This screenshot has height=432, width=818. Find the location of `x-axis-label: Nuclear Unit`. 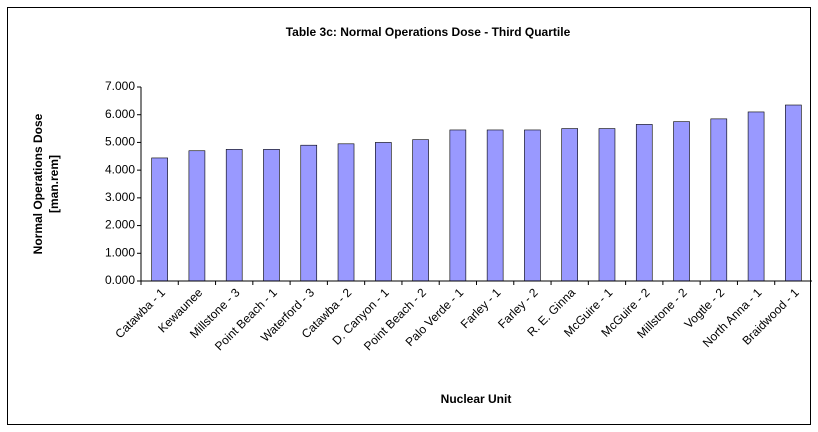

x-axis-label: Nuclear Unit is located at coordinates (476, 399).